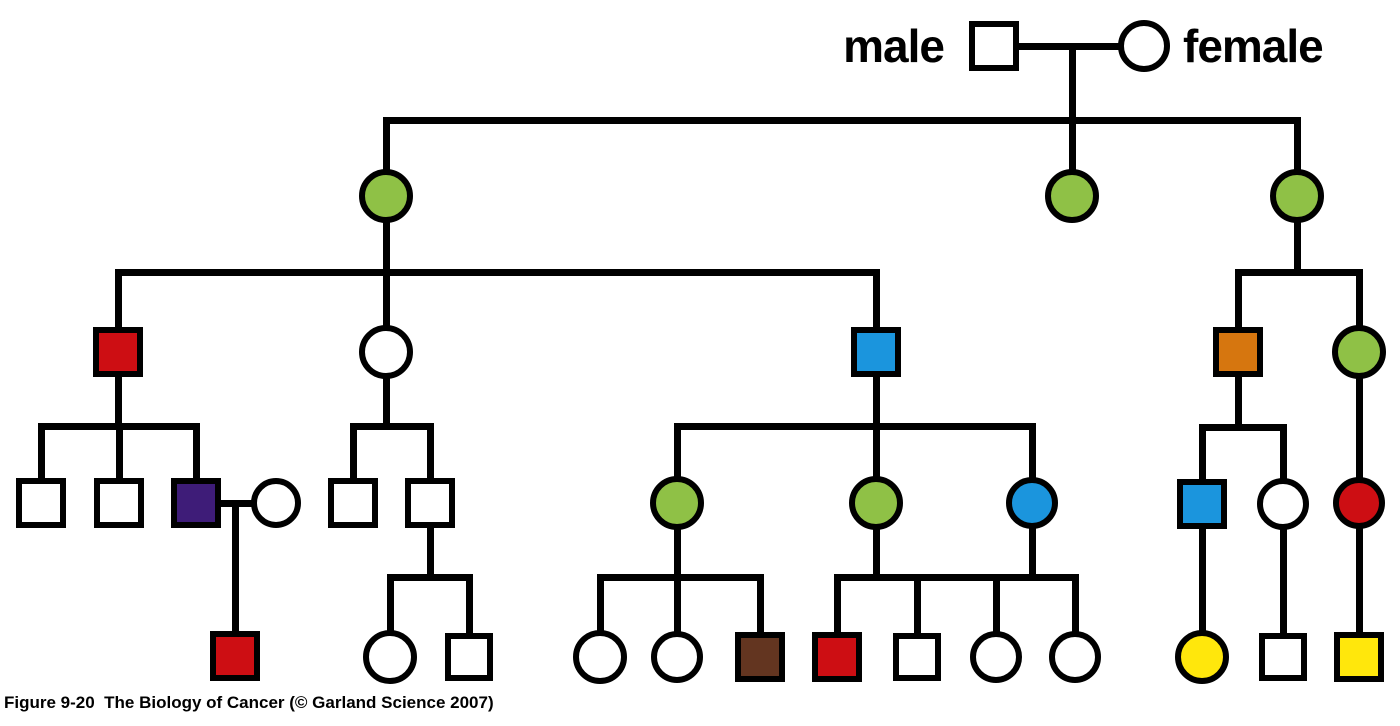 The height and width of the screenshot is (726, 1400). I want to click on legend-female-label: female, so click(1253, 46).